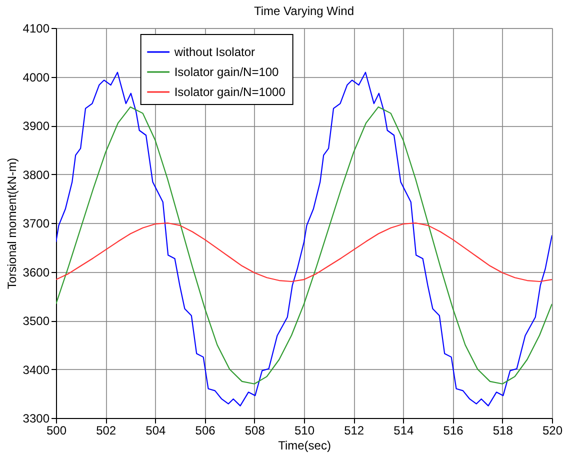 This screenshot has height=466, width=583. Describe the element at coordinates (304, 11) in the screenshot. I see `chart-title: Time Varying Wind` at that location.